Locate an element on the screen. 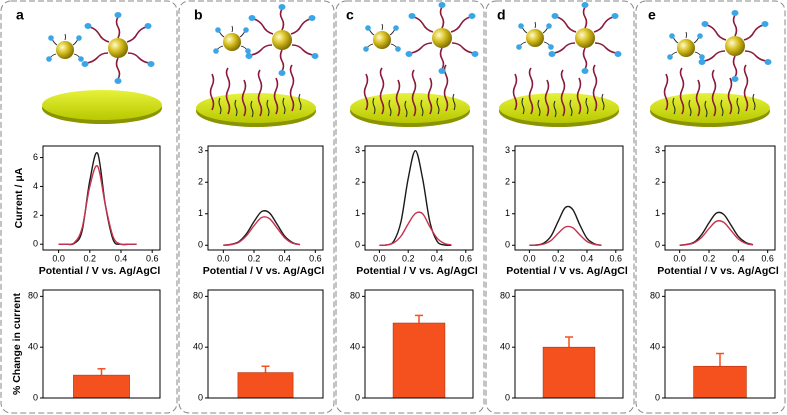 The height and width of the screenshot is (415, 787). y-tick-label: 4 is located at coordinates (35, 186).